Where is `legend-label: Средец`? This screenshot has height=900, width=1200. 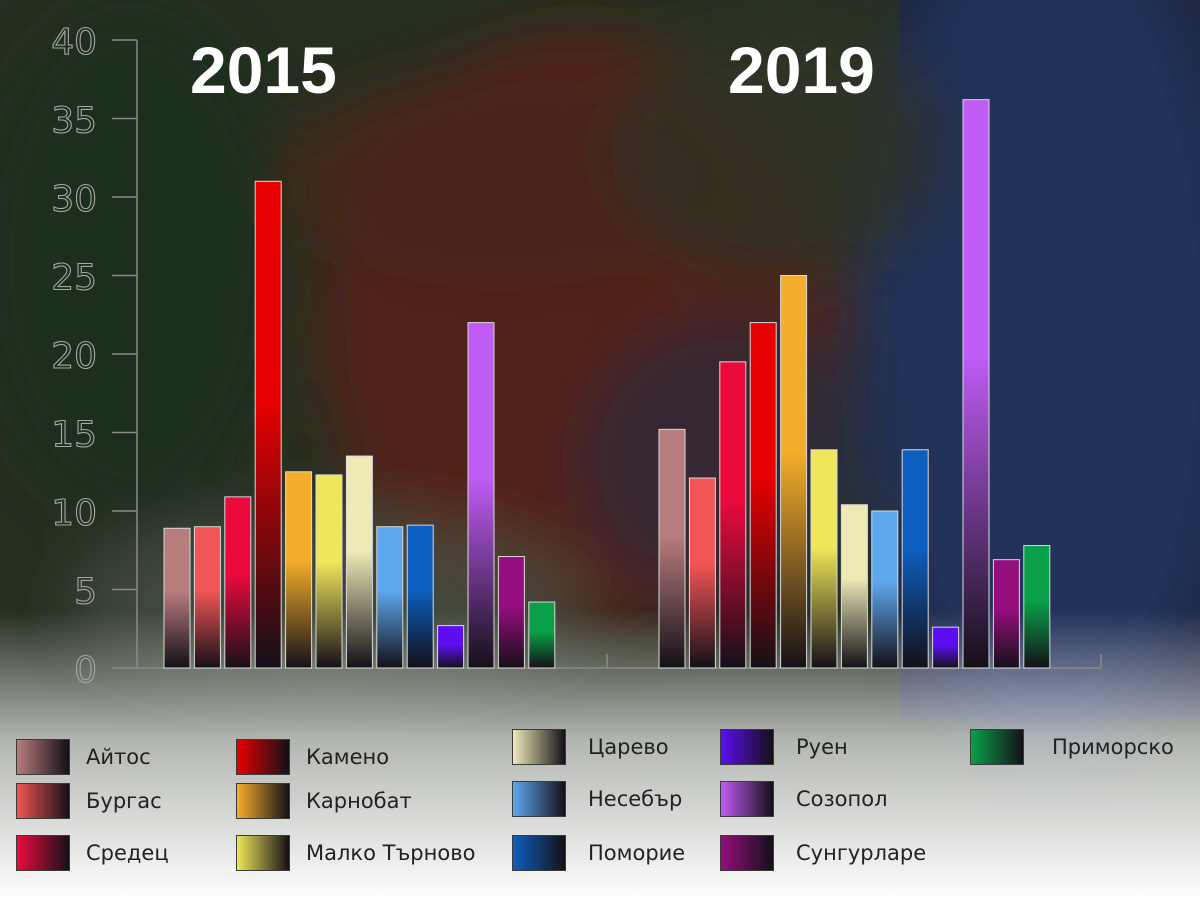 legend-label: Средец is located at coordinates (127, 853).